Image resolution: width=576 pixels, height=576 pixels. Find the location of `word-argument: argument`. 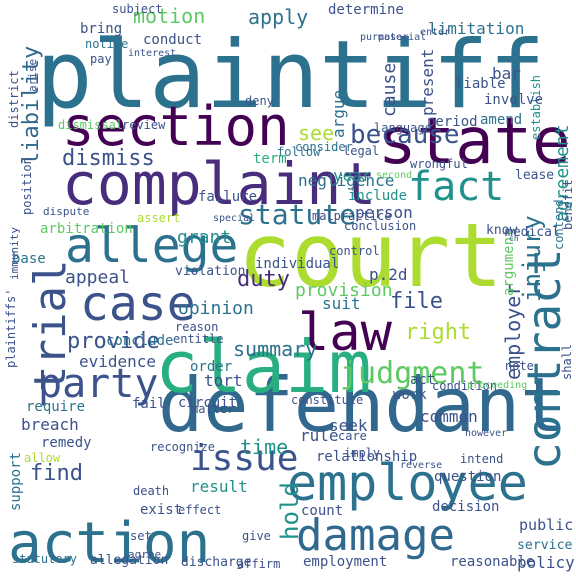

word-argument: argument is located at coordinates (509, 262).